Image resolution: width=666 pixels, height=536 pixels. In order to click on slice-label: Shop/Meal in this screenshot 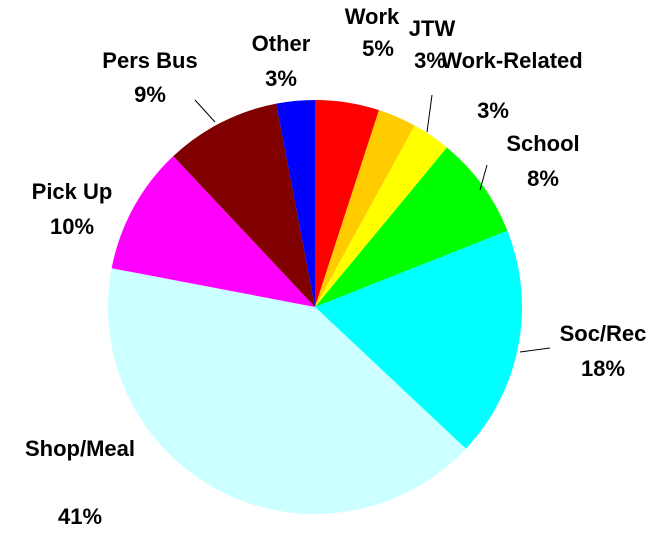, I will do `click(80, 448)`.